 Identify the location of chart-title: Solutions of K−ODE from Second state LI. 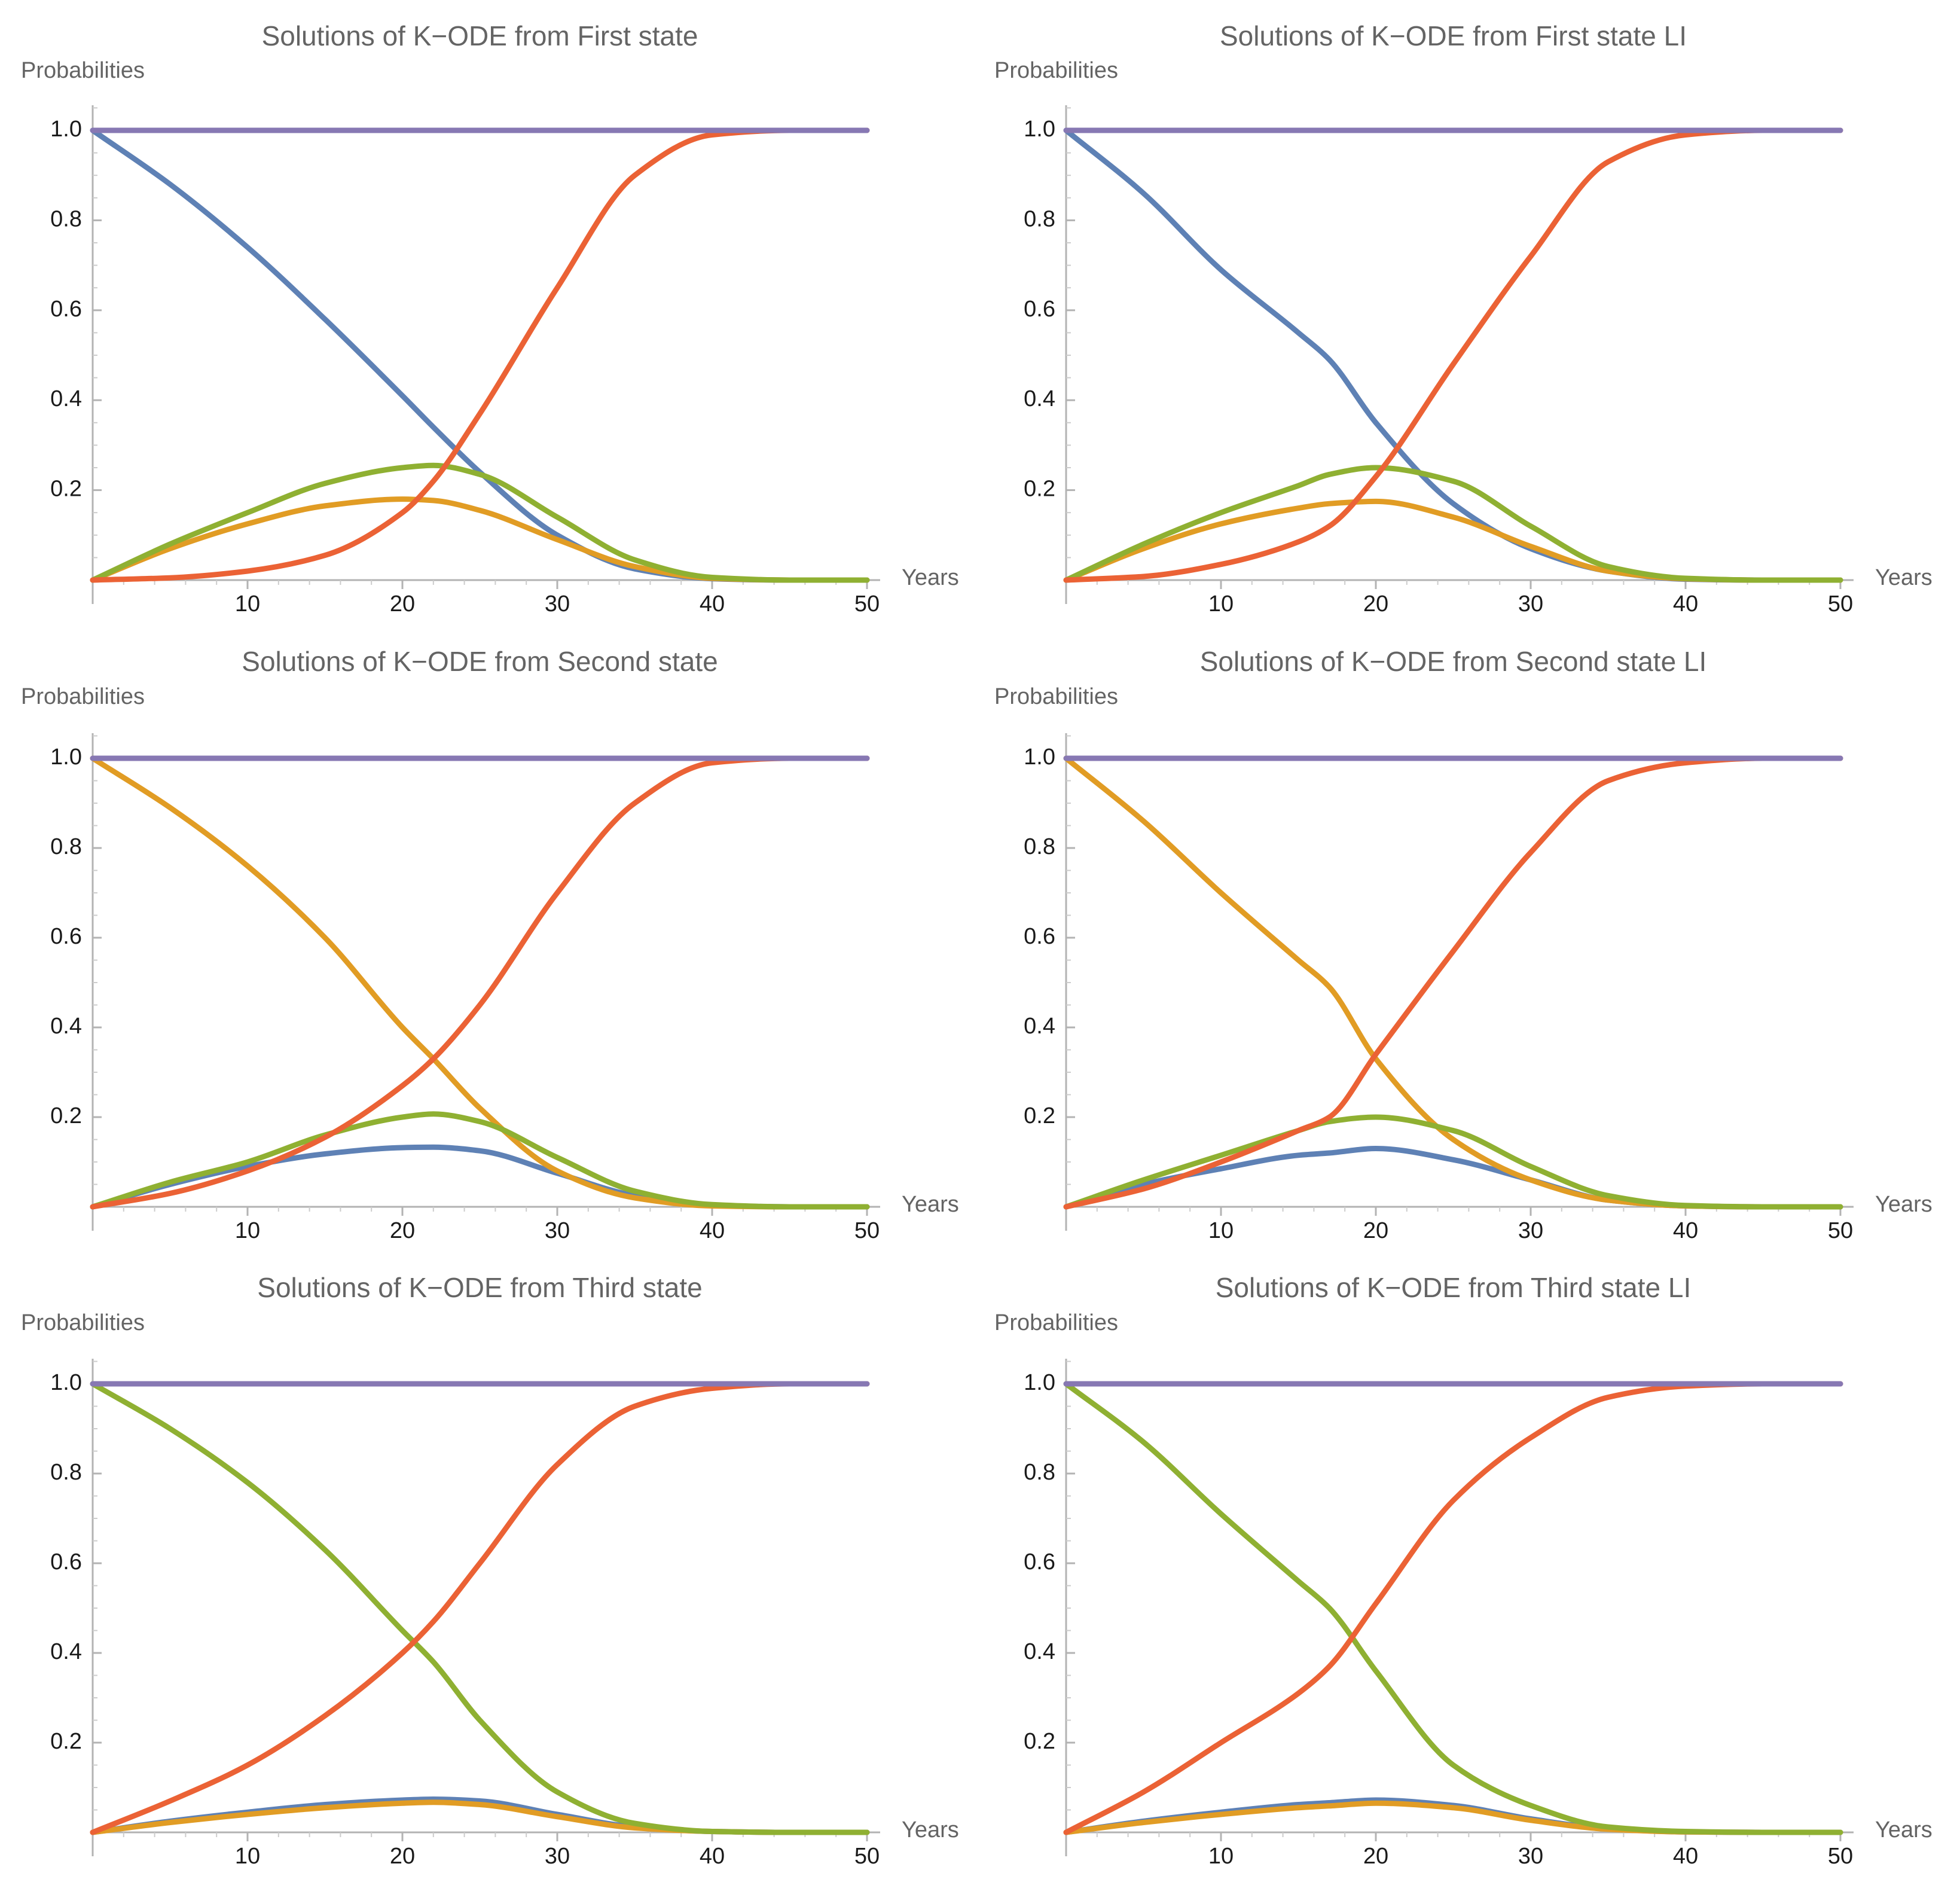
(1453, 662).